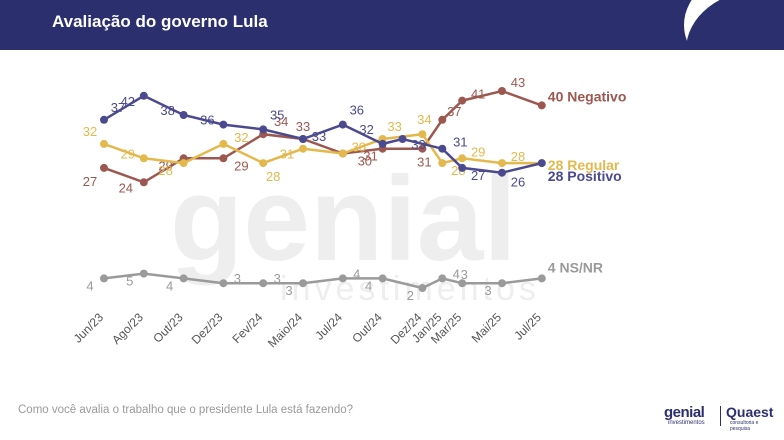 This screenshot has width=784, height=440. I want to click on logo-separator, so click(720, 416).